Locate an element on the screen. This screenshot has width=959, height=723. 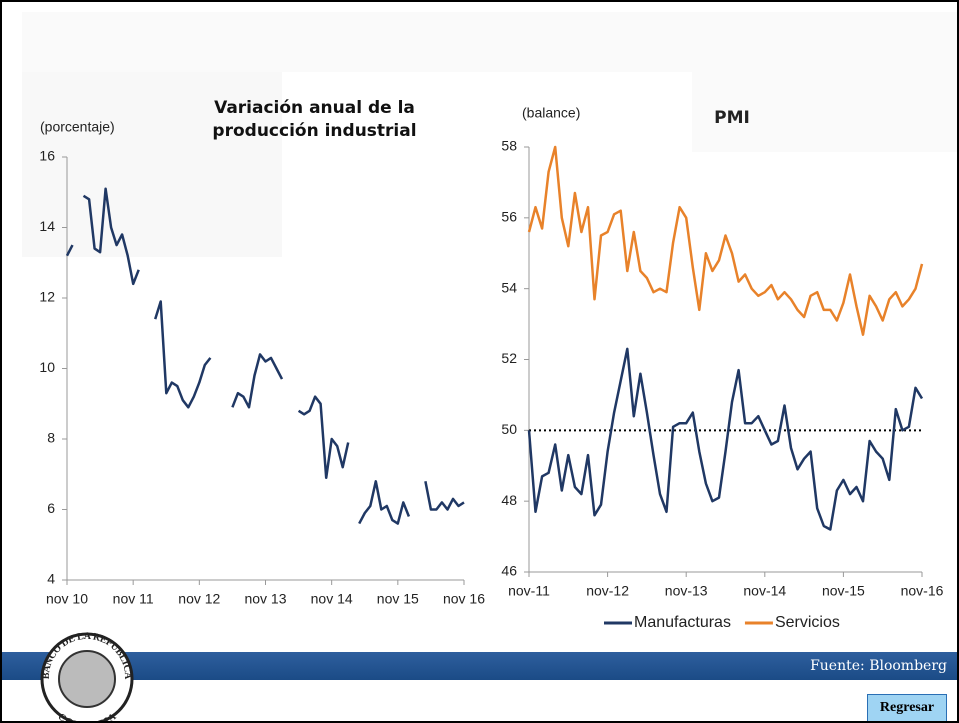
y-tick-label: 12 is located at coordinates (47, 297).